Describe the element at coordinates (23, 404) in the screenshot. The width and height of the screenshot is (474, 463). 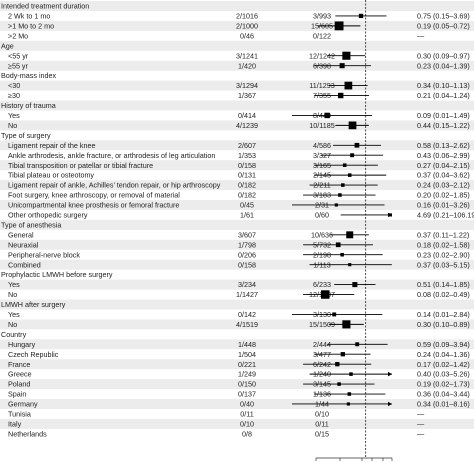
I see `subgroup-label: Germany` at that location.